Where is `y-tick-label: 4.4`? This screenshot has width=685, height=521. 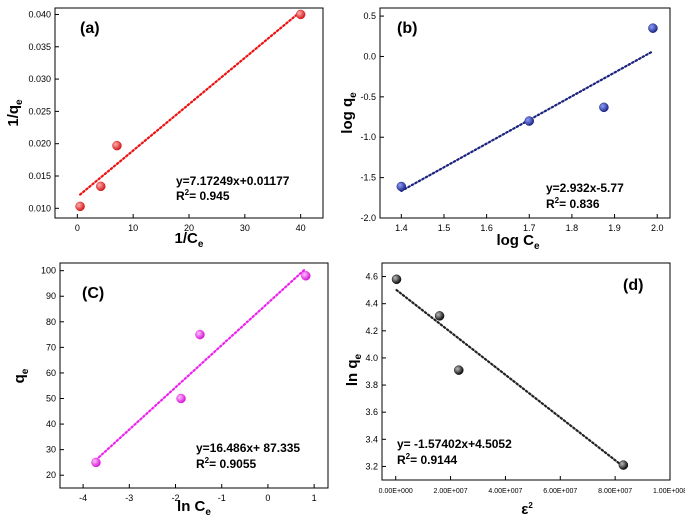
y-tick-label: 4.4 is located at coordinates (371, 304).